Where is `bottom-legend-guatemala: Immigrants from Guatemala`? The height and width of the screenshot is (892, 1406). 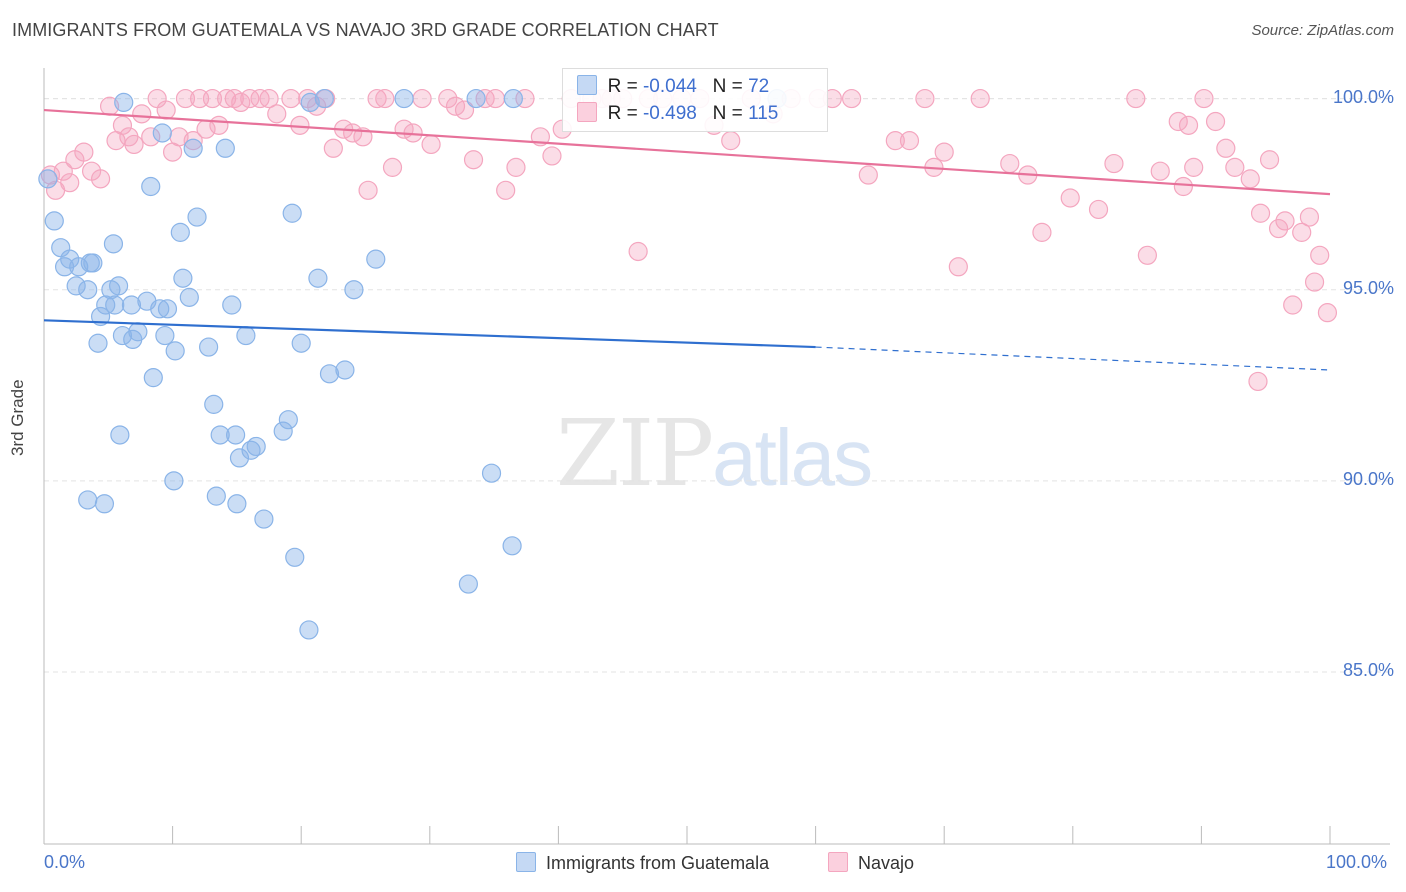
bottom-legend-guatemala: Immigrants from Guatemala is located at coordinates (642, 863).